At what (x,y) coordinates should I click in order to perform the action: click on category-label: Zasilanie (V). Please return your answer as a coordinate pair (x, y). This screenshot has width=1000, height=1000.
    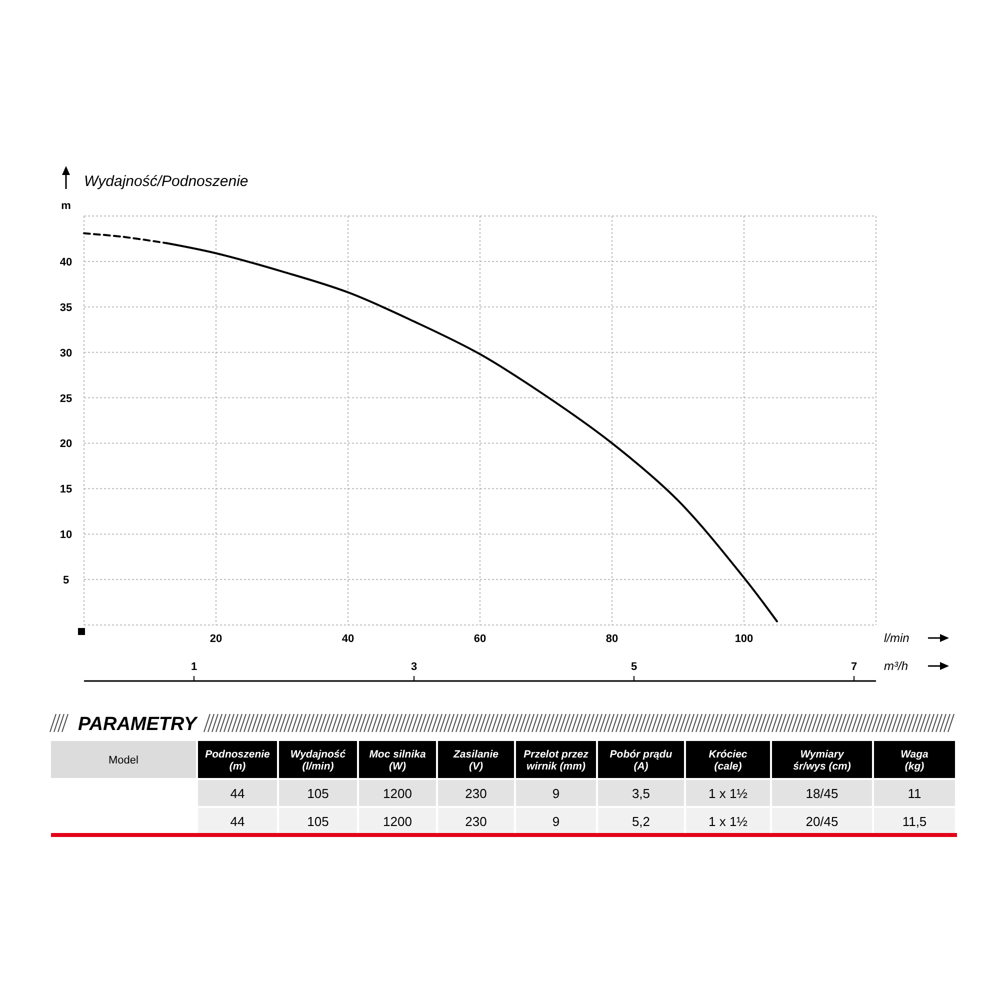
    Looking at the image, I should click on (475, 760).